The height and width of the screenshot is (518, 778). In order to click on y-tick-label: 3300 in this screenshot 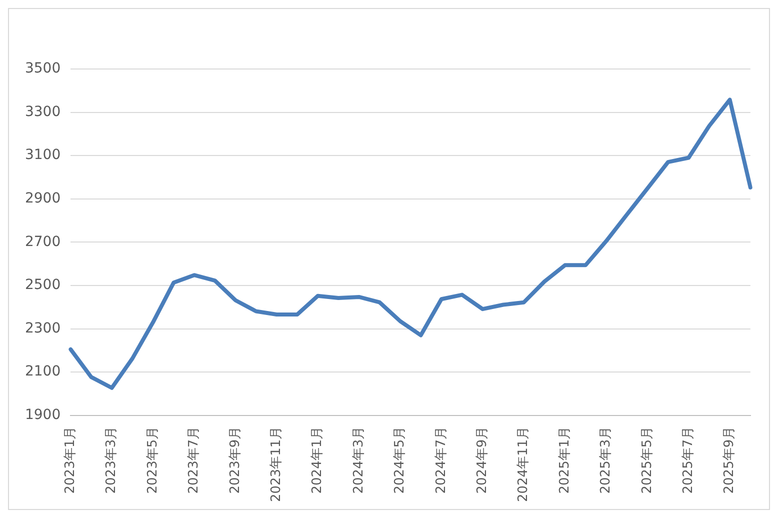, I will do `click(42, 112)`.